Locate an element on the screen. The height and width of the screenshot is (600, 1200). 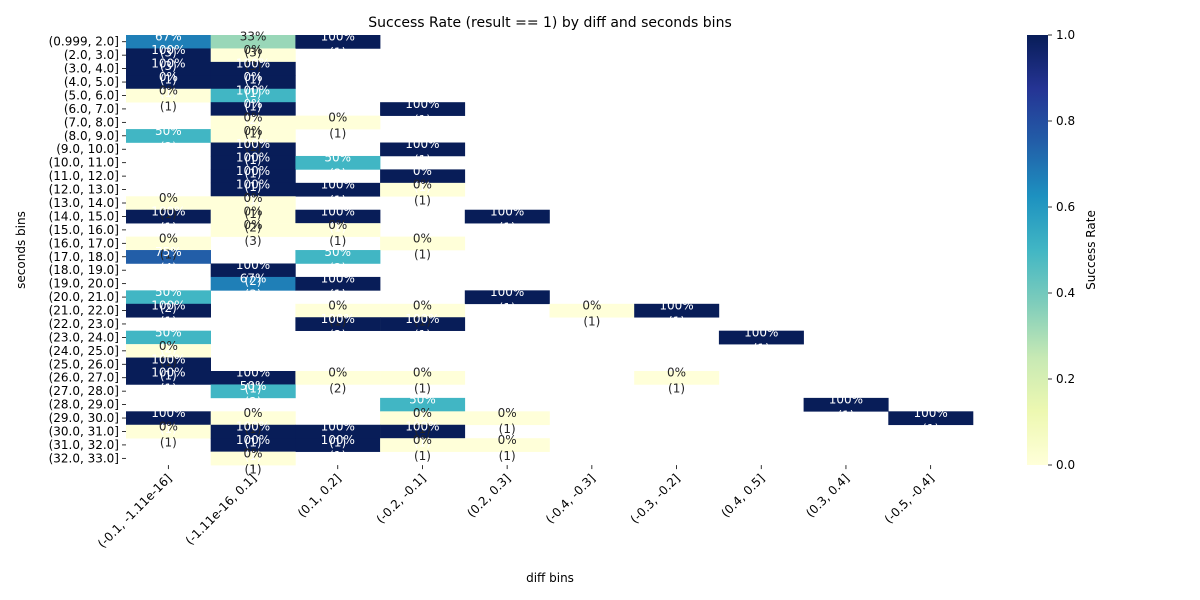
y-tick-label: (25.0, 26.0] is located at coordinates (84, 364).